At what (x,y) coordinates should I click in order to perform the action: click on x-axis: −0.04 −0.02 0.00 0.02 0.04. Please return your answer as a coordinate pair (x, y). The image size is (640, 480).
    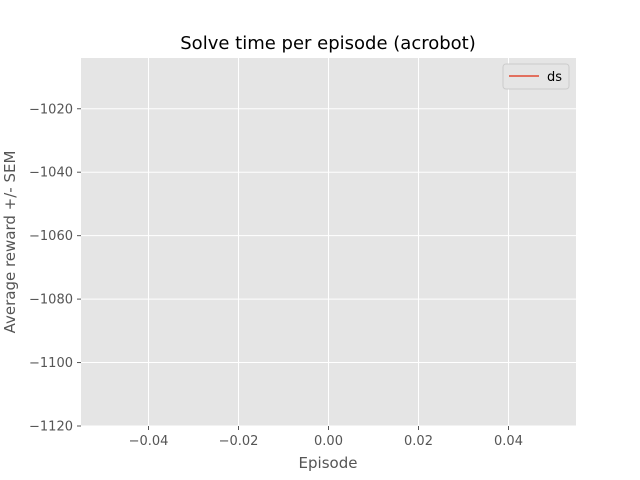
    Looking at the image, I should click on (326, 437).